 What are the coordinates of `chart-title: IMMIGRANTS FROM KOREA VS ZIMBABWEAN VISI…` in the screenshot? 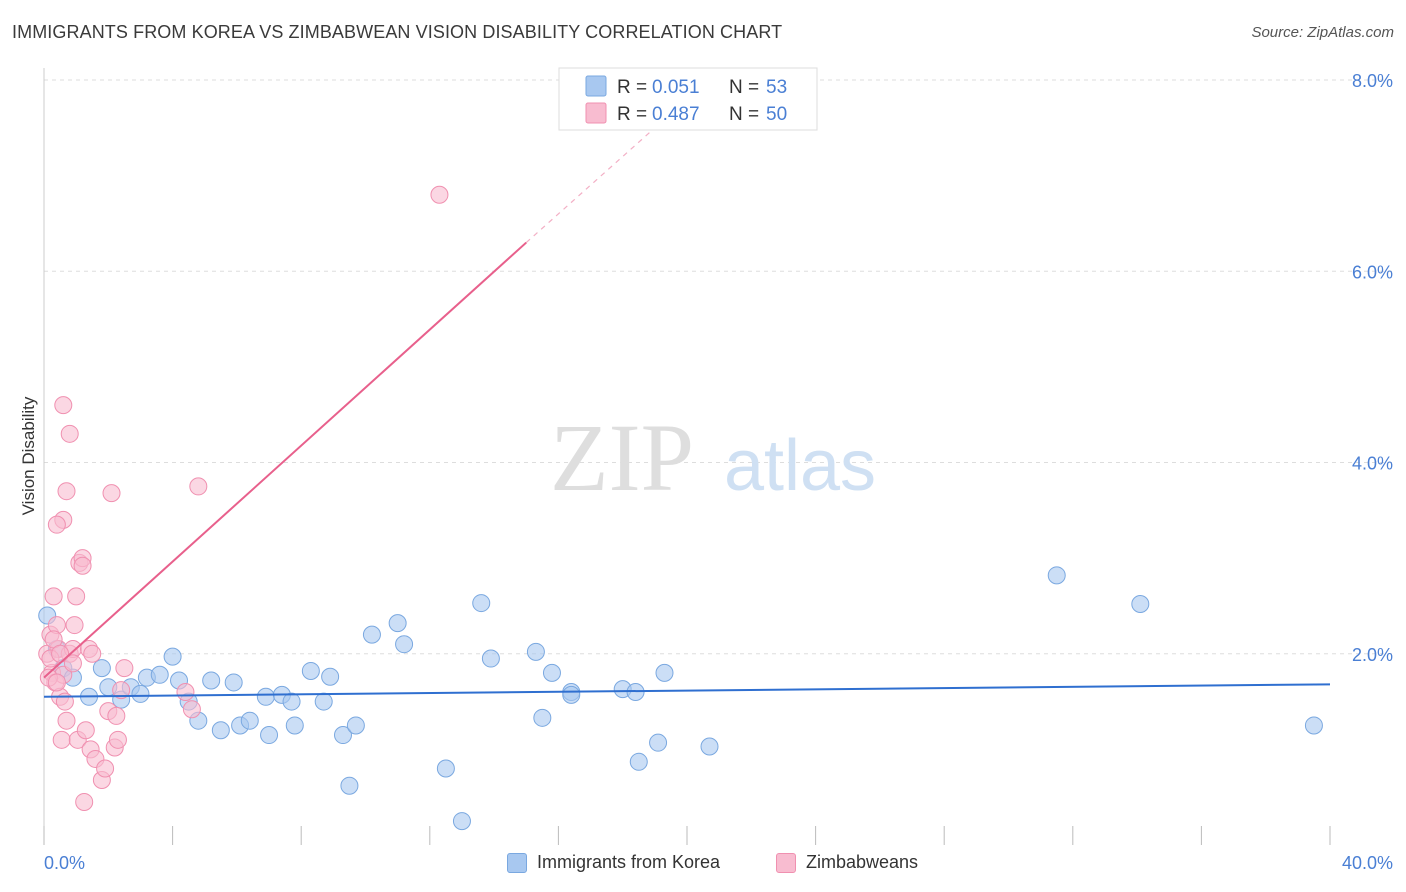 It's located at (397, 32).